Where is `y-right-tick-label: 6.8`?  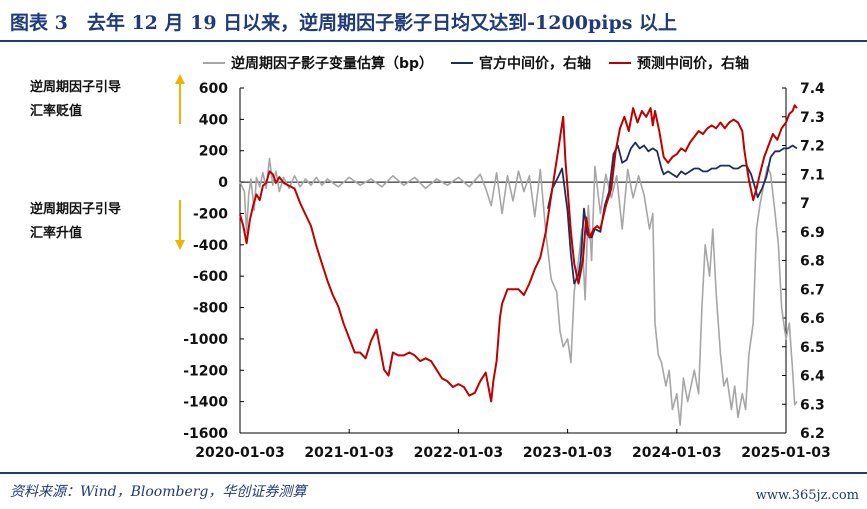
y-right-tick-label: 6.8 is located at coordinates (812, 262).